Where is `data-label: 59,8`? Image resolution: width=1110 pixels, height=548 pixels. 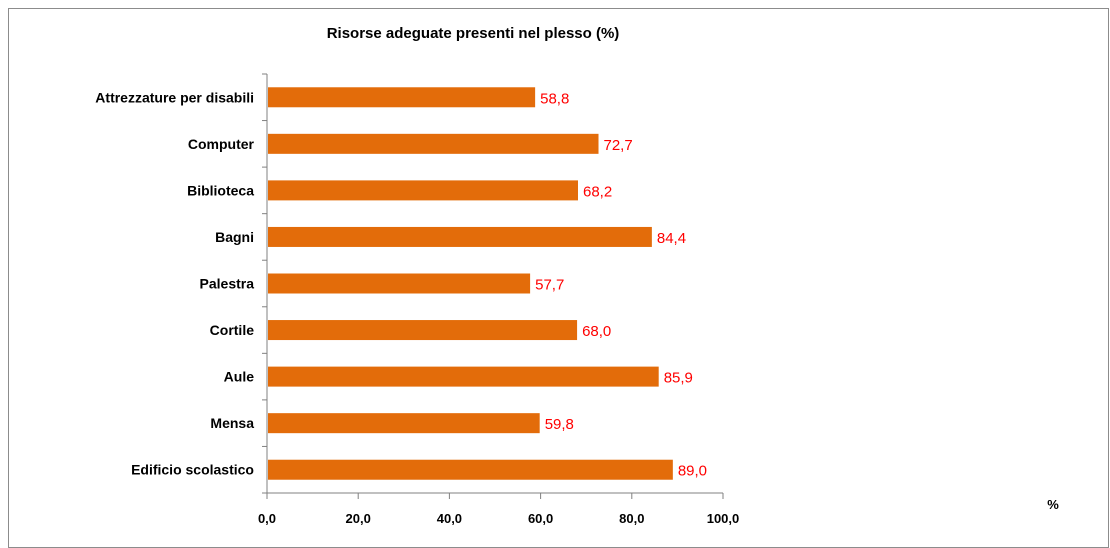 data-label: 59,8 is located at coordinates (559, 424).